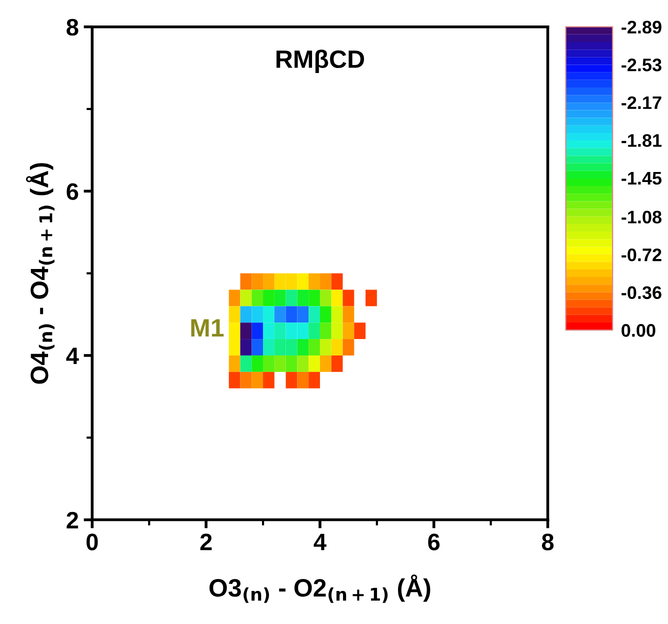 The width and height of the screenshot is (668, 624). What do you see at coordinates (72, 191) in the screenshot?
I see `y-tick-label: 6` at bounding box center [72, 191].